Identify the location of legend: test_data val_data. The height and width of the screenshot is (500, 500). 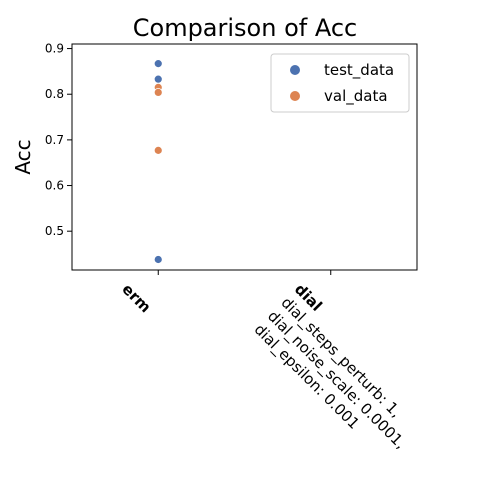
(340, 83).